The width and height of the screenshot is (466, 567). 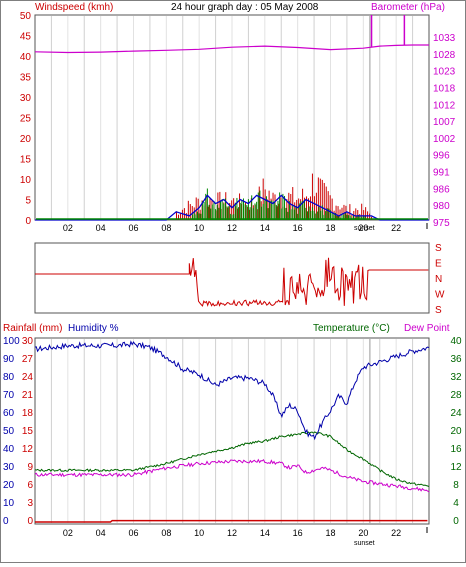 What do you see at coordinates (26, 160) in the screenshot?
I see `windspeed-tick-label: 15` at bounding box center [26, 160].